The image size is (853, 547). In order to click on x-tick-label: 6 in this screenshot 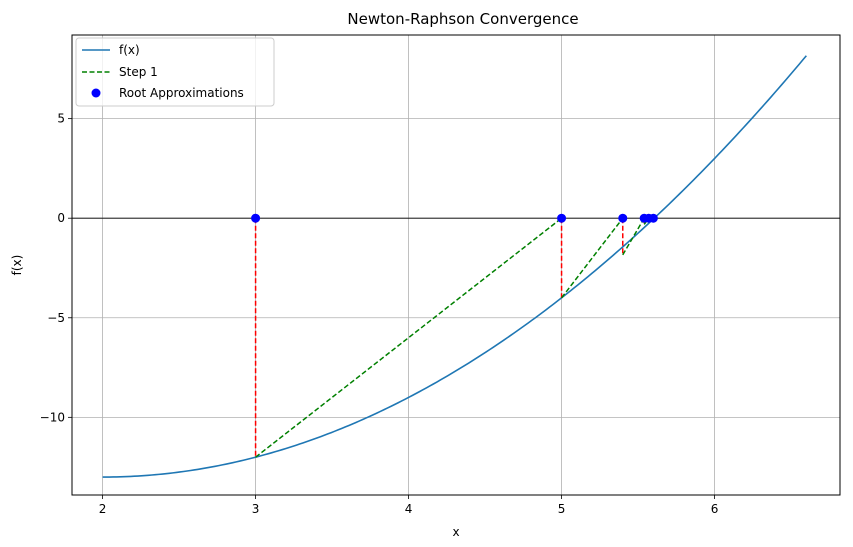, I will do `click(715, 509)`.